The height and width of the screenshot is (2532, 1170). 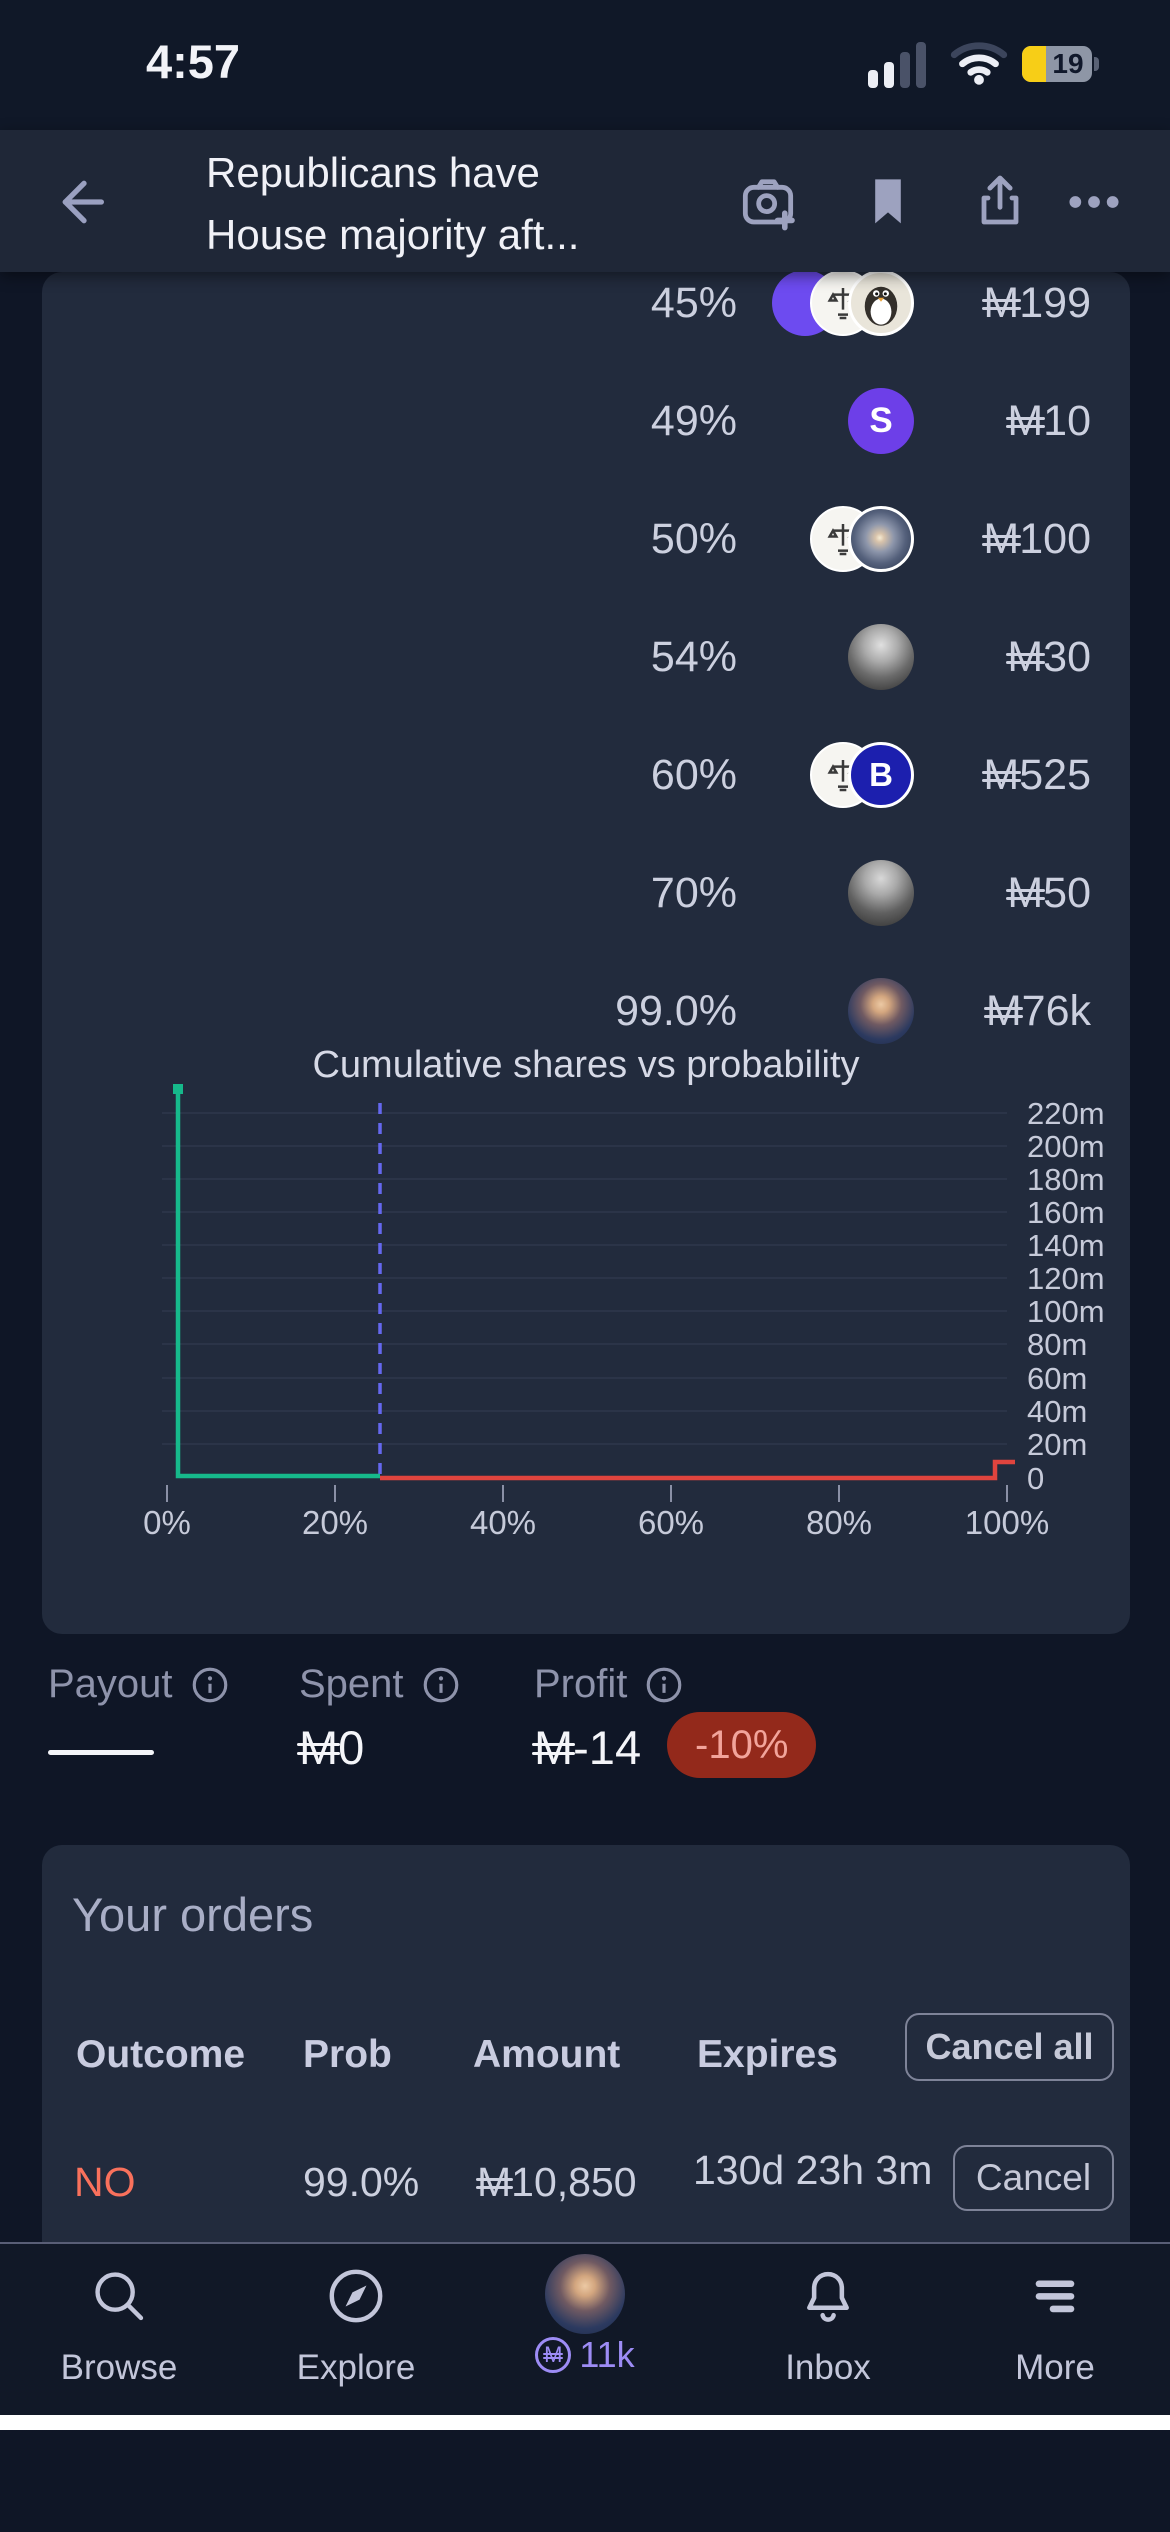 I want to click on nav-explore: Explore, so click(x=356, y=2316).